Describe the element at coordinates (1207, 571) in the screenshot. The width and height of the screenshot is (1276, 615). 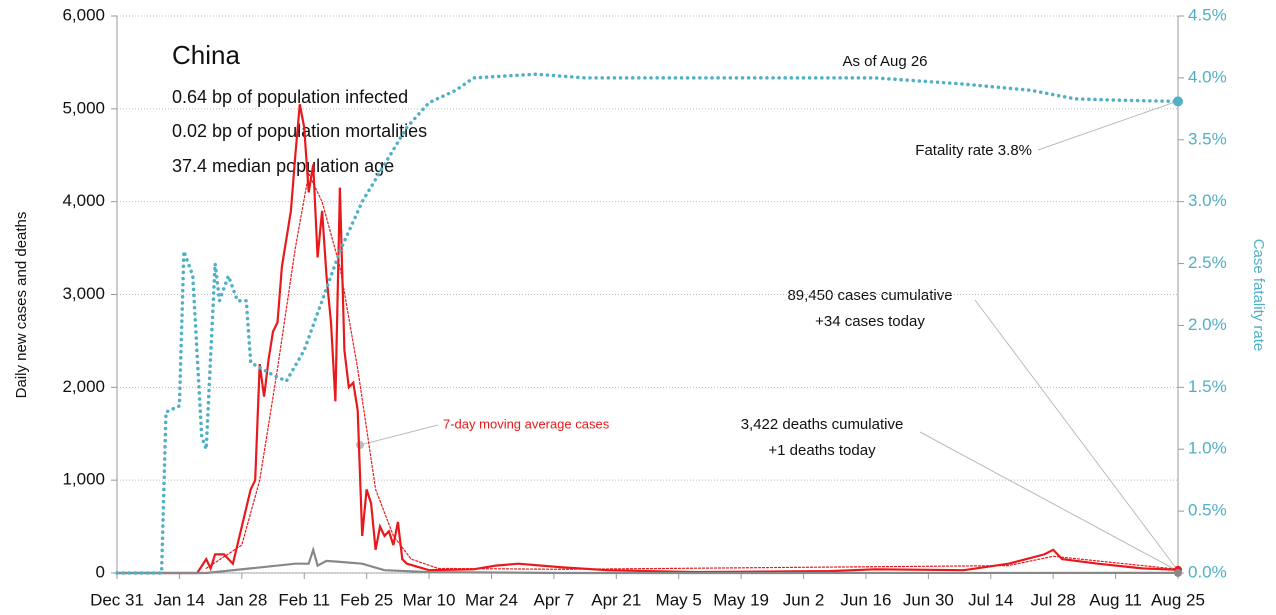
I see `y2-tick-label: 0.0%` at that location.